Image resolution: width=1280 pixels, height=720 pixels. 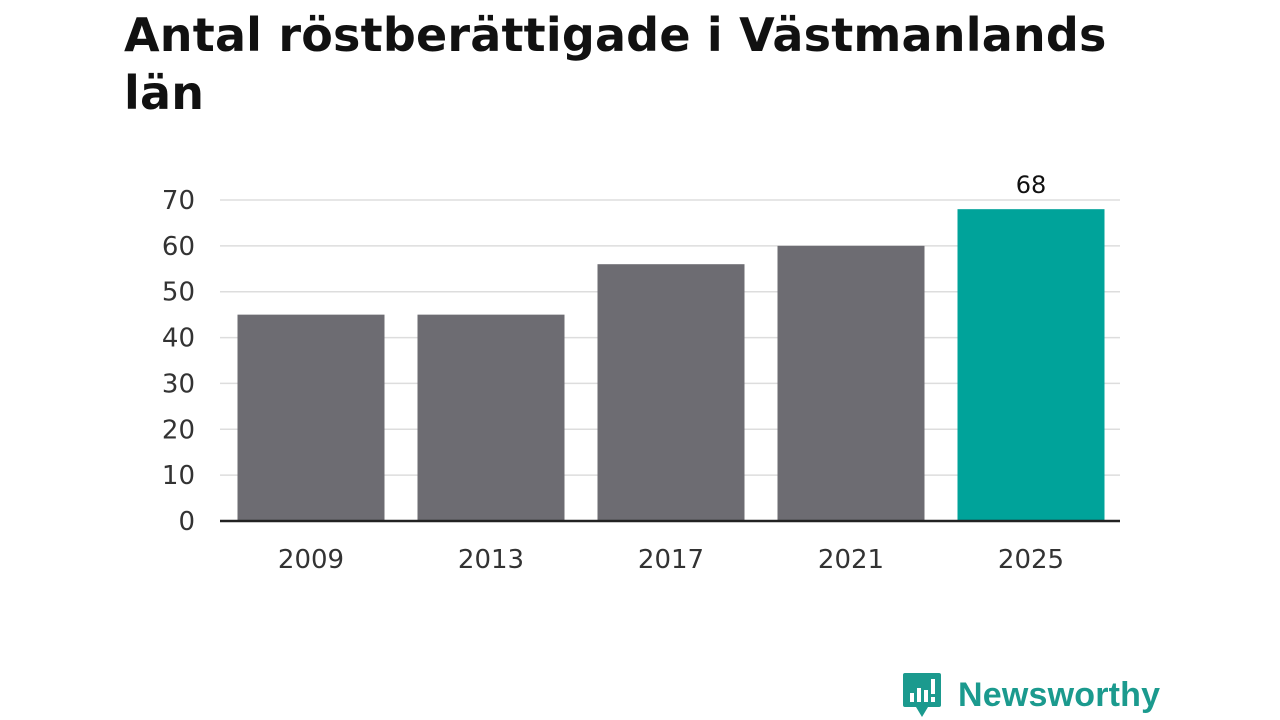 What do you see at coordinates (671, 560) in the screenshot?
I see `x-tick-label-2017: 2017` at bounding box center [671, 560].